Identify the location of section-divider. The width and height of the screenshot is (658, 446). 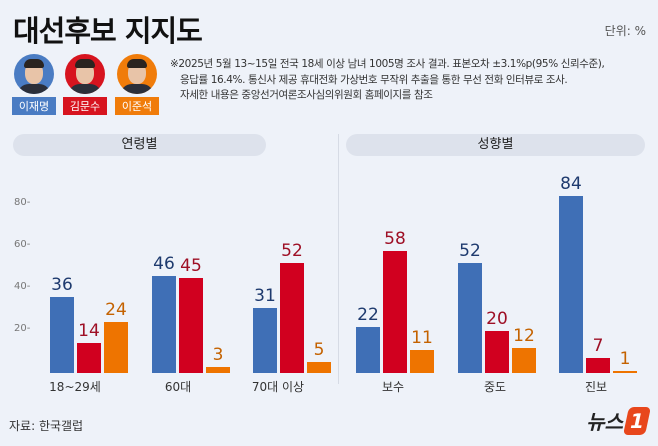
(338, 259).